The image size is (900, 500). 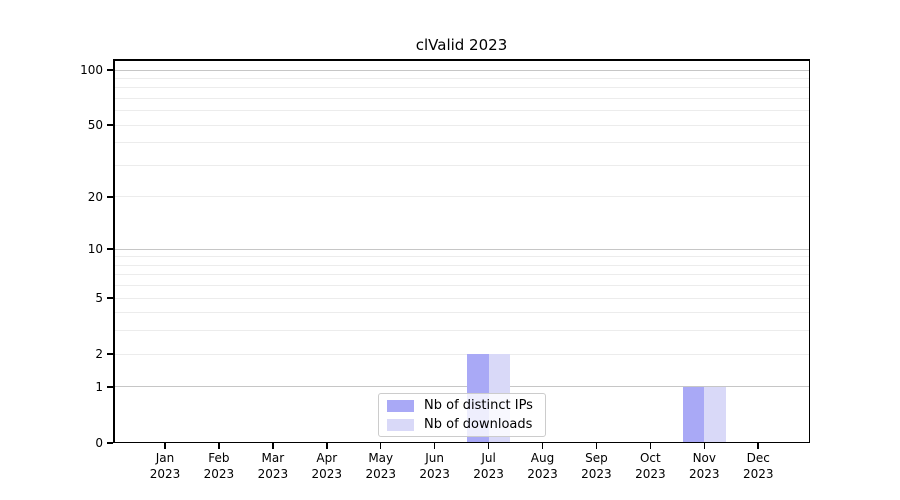 What do you see at coordinates (478, 424) in the screenshot?
I see `legend-label-downloads: Nb of downloads` at bounding box center [478, 424].